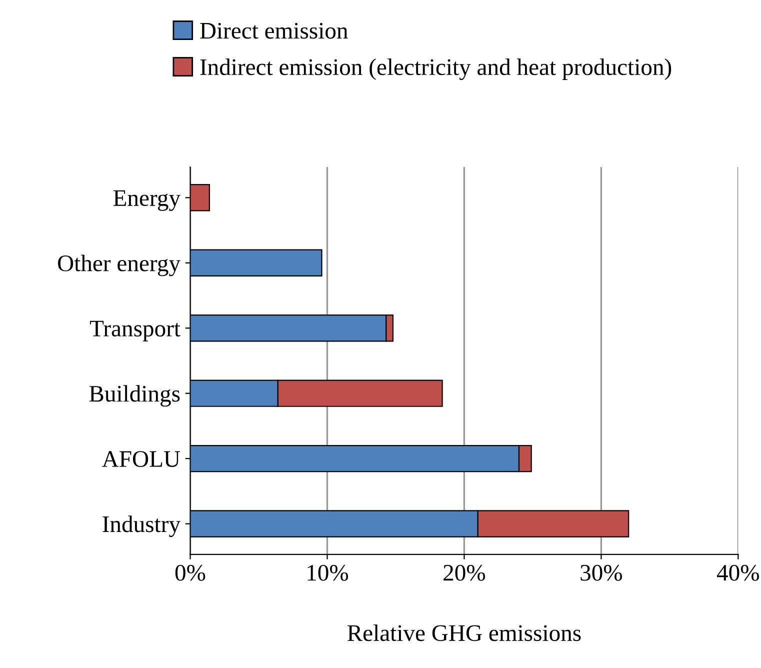  I want to click on y-tick-label: Buildings, so click(134, 396).